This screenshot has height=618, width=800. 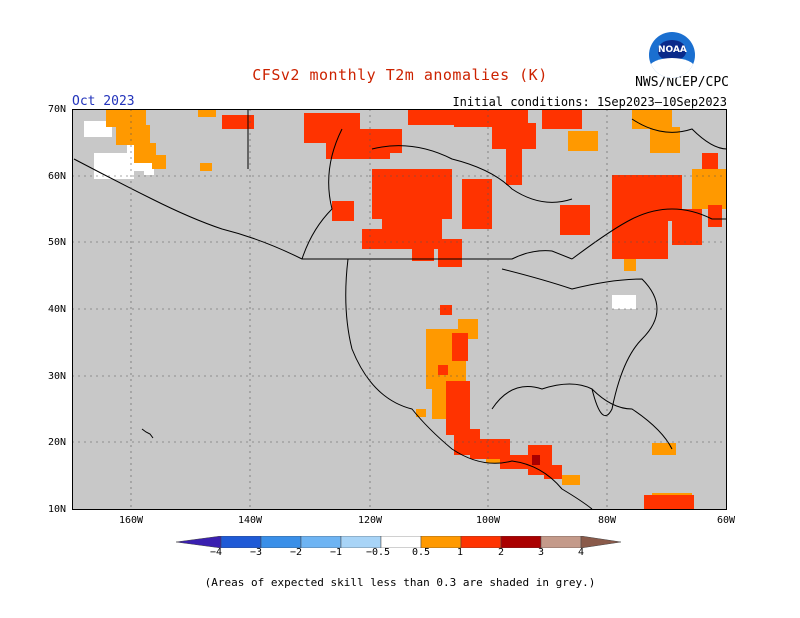 What do you see at coordinates (296, 552) in the screenshot?
I see `colorbar-label-neg2: −2` at bounding box center [296, 552].